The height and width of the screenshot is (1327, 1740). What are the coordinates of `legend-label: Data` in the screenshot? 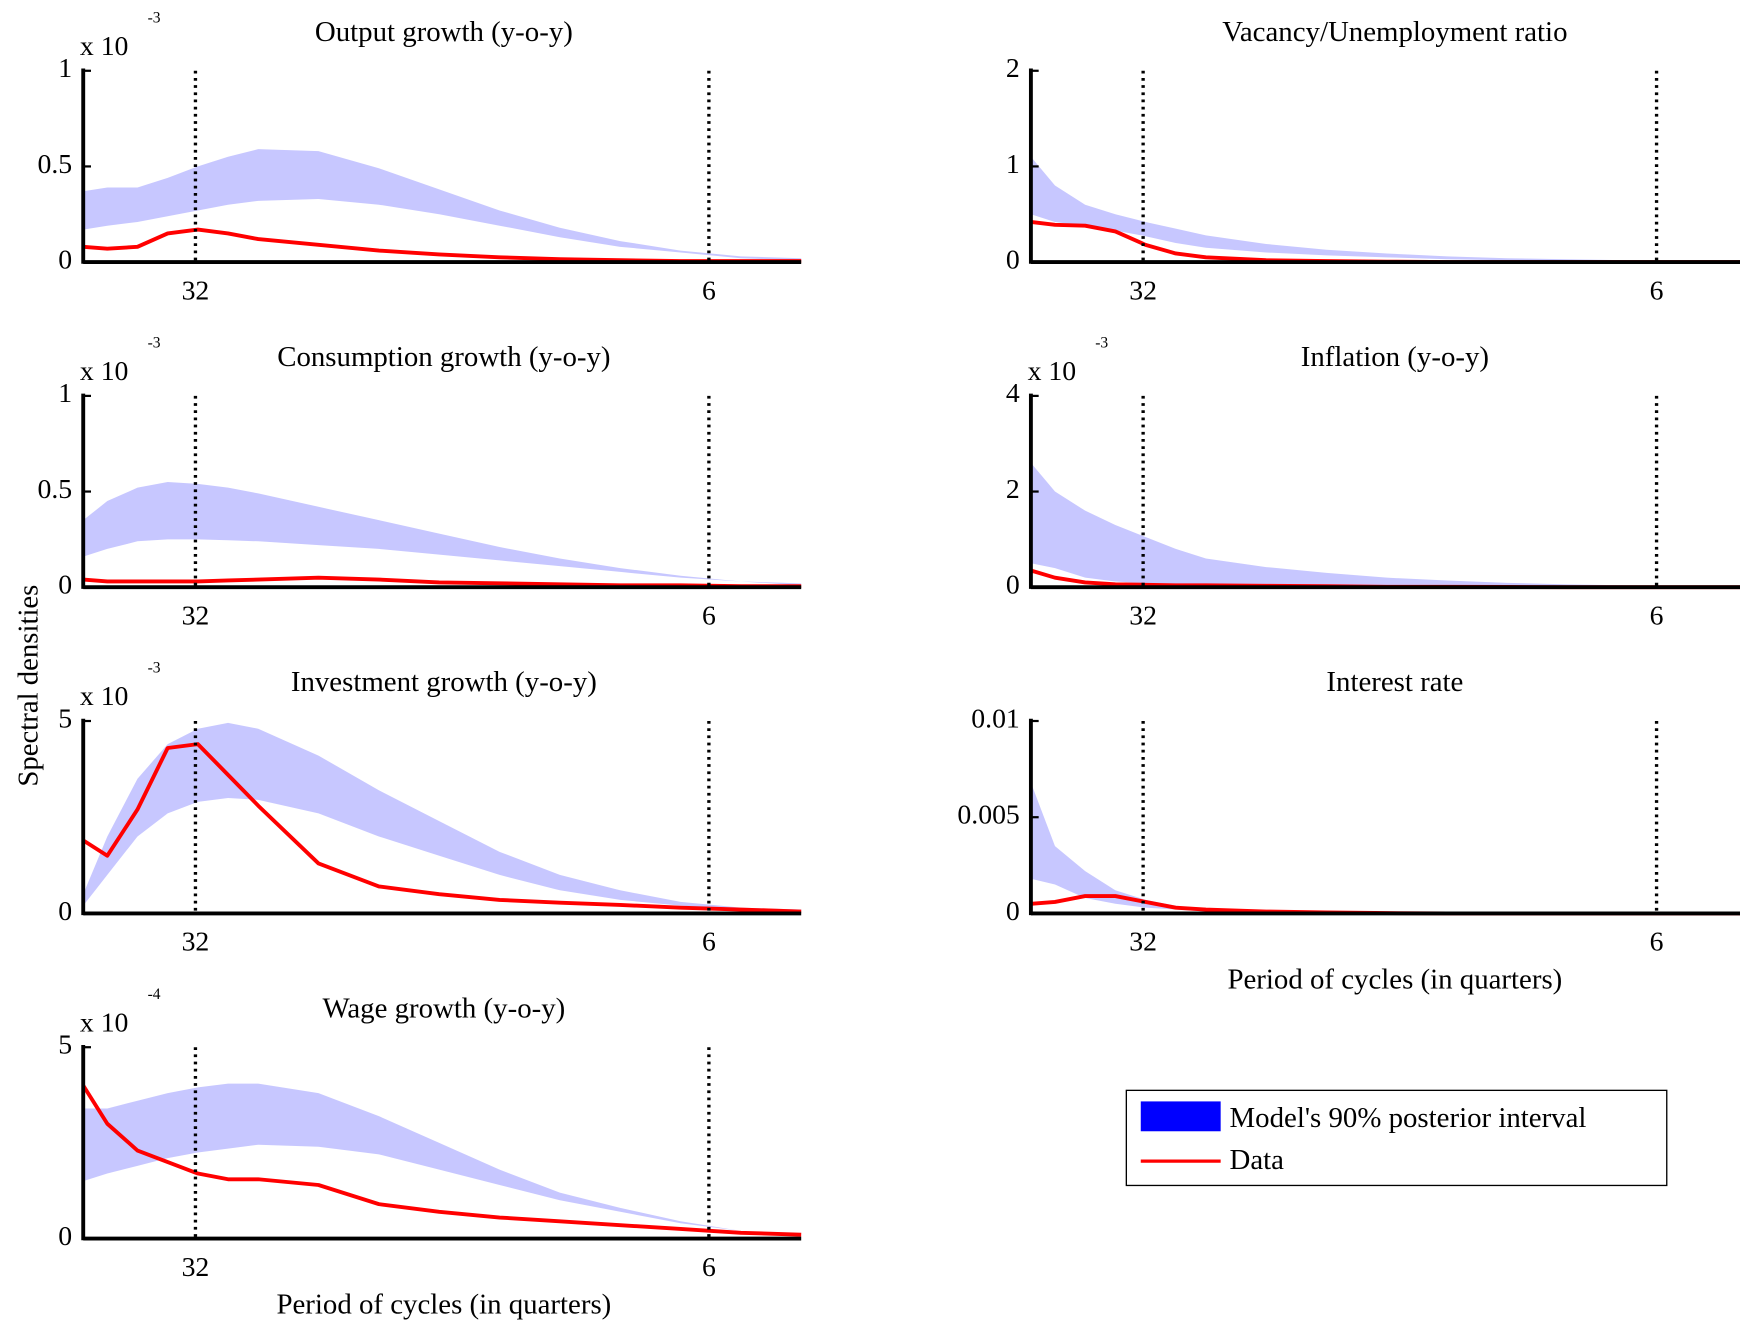 It's located at (1257, 1160).